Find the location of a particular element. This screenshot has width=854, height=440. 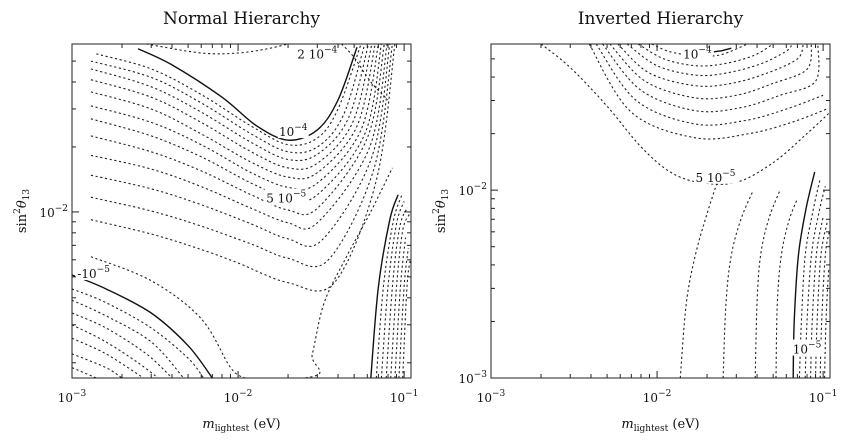

chart-title: Inverted Hierarchy is located at coordinates (661, 19).